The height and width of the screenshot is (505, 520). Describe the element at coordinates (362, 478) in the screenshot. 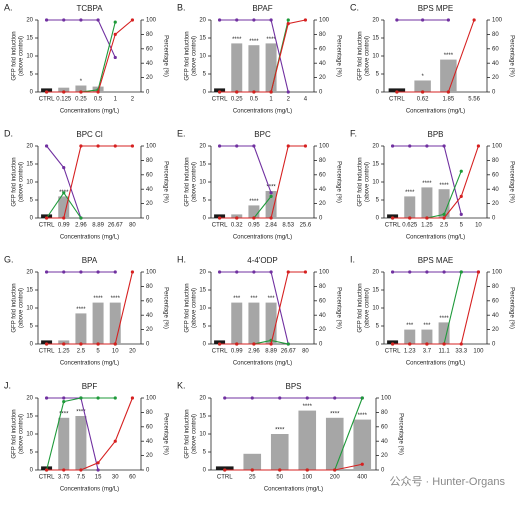

I see `x-tick-label: 400` at that location.